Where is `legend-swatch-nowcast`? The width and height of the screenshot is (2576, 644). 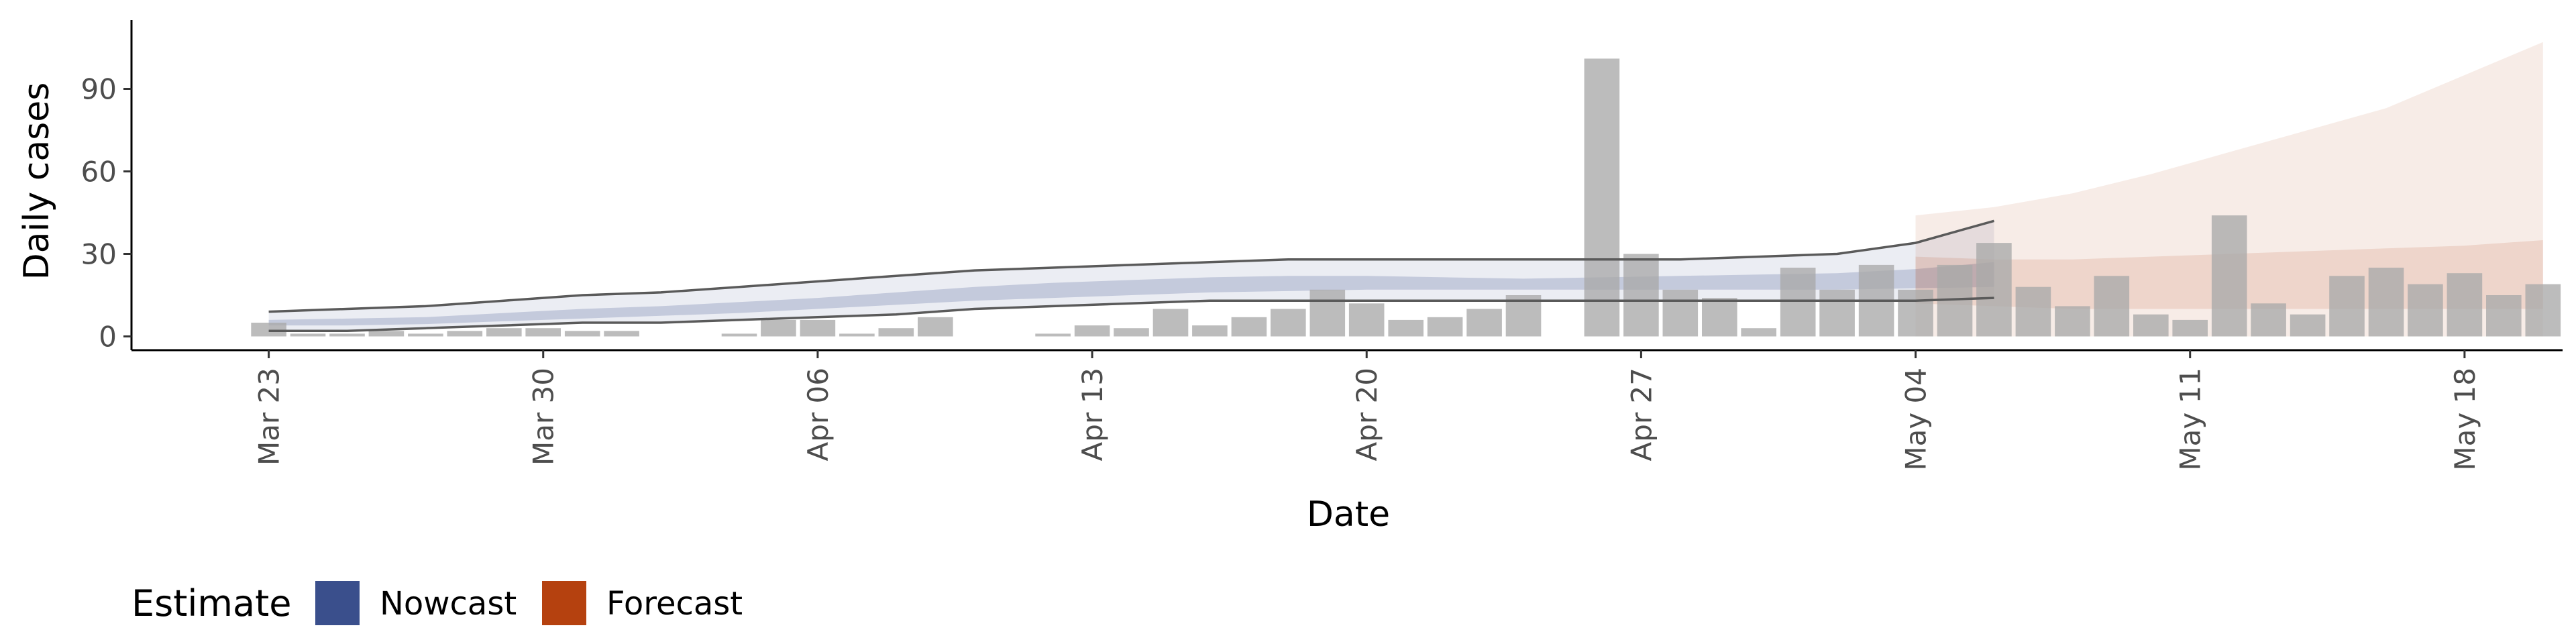
legend-swatch-nowcast is located at coordinates (337, 603).